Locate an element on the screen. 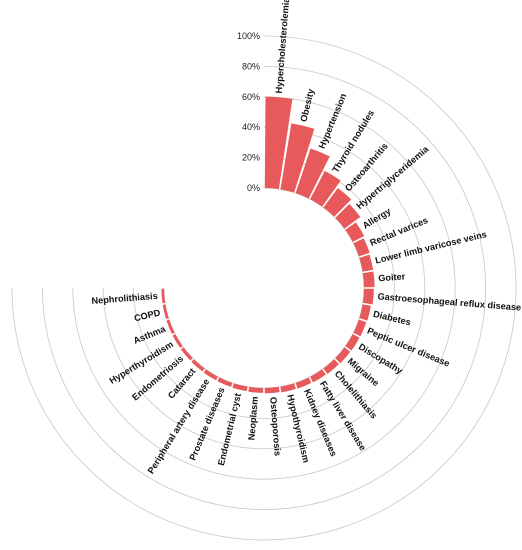  tick-label: 80% is located at coordinates (251, 66).